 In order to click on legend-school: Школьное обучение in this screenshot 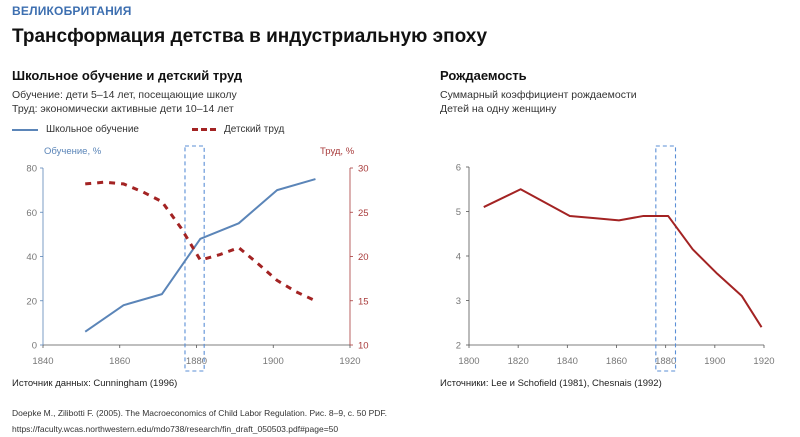, I will do `click(75, 129)`.